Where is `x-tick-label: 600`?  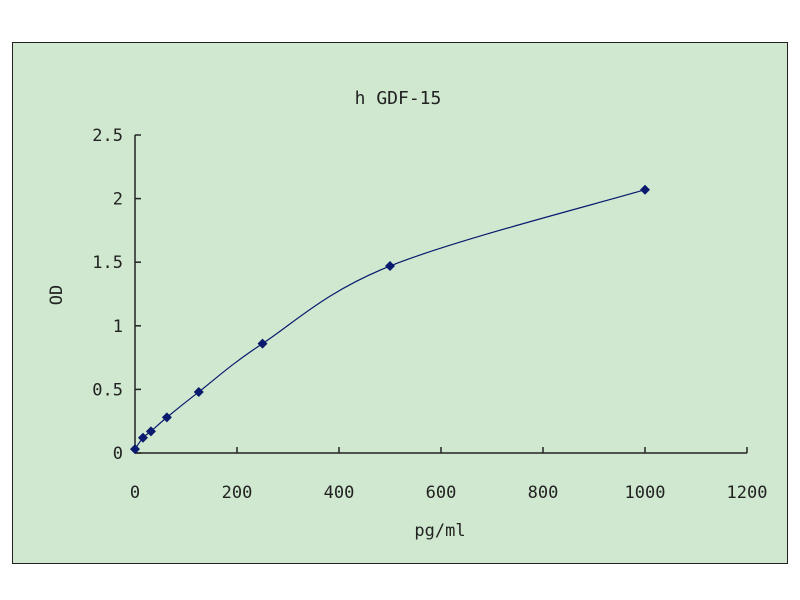
x-tick-label: 600 is located at coordinates (441, 493).